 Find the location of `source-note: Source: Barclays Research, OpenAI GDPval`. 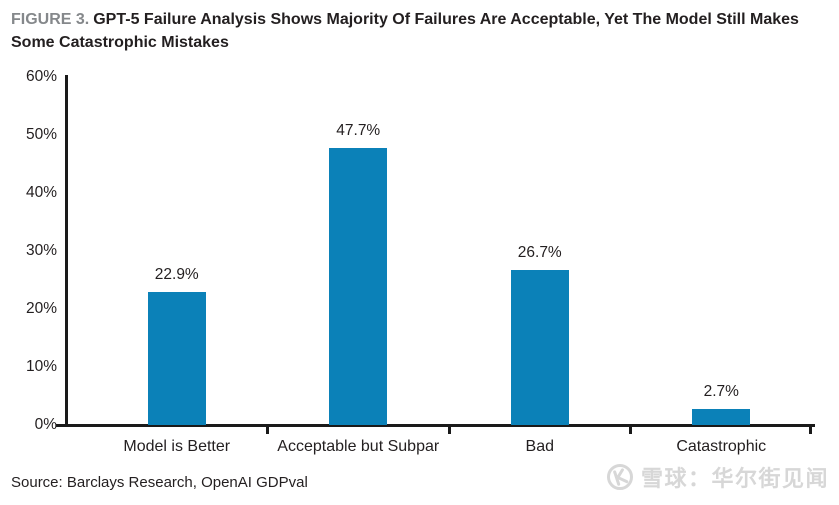

source-note: Source: Barclays Research, OpenAI GDPval is located at coordinates (159, 482).